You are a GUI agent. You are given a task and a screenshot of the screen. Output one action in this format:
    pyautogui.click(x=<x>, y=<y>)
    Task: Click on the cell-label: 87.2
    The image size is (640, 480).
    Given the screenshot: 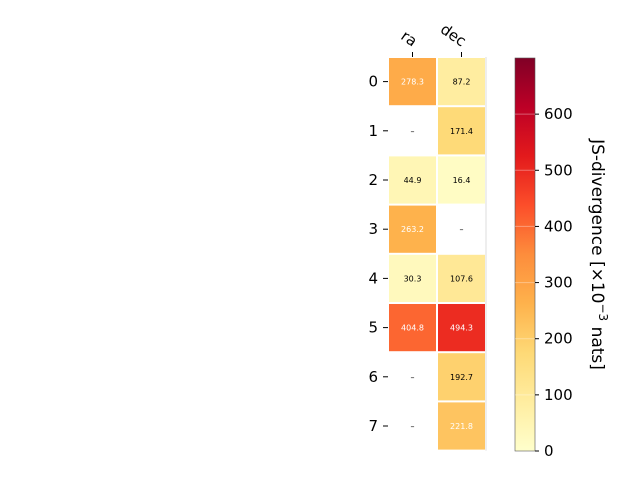 What is the action you would take?
    pyautogui.click(x=462, y=82)
    